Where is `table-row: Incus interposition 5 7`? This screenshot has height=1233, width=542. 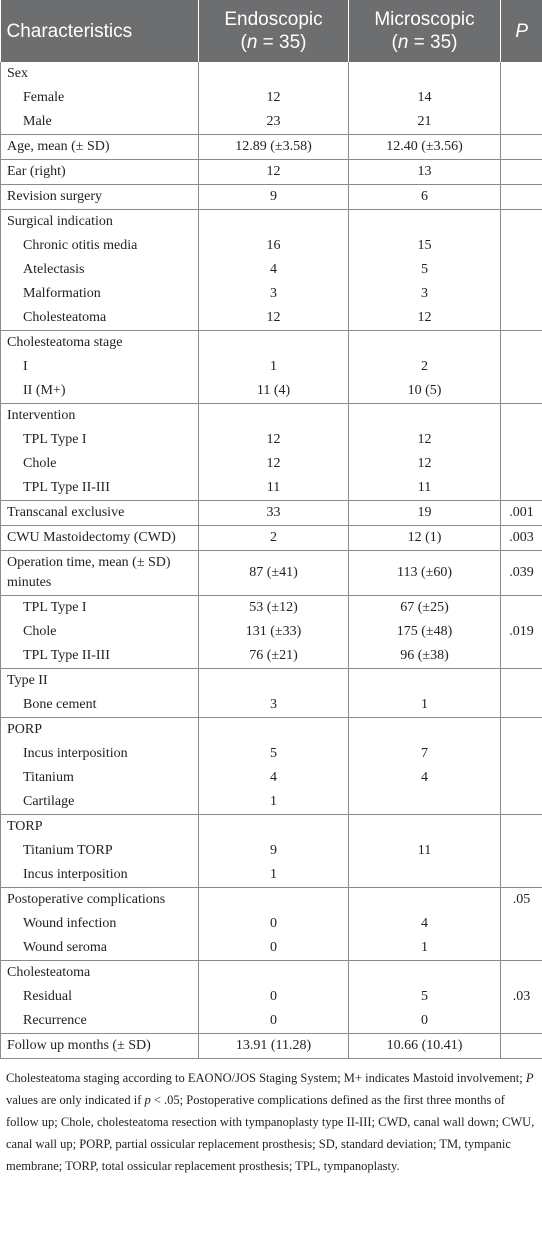 table-row: Incus interposition 5 7 is located at coordinates (271, 754).